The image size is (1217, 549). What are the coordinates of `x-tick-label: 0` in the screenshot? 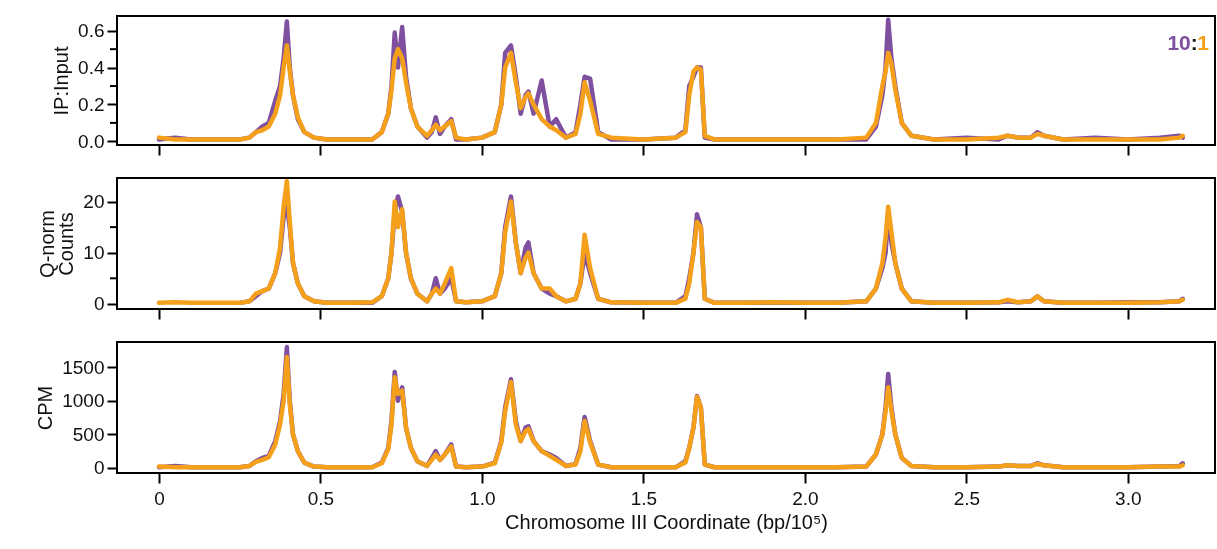 It's located at (159, 498).